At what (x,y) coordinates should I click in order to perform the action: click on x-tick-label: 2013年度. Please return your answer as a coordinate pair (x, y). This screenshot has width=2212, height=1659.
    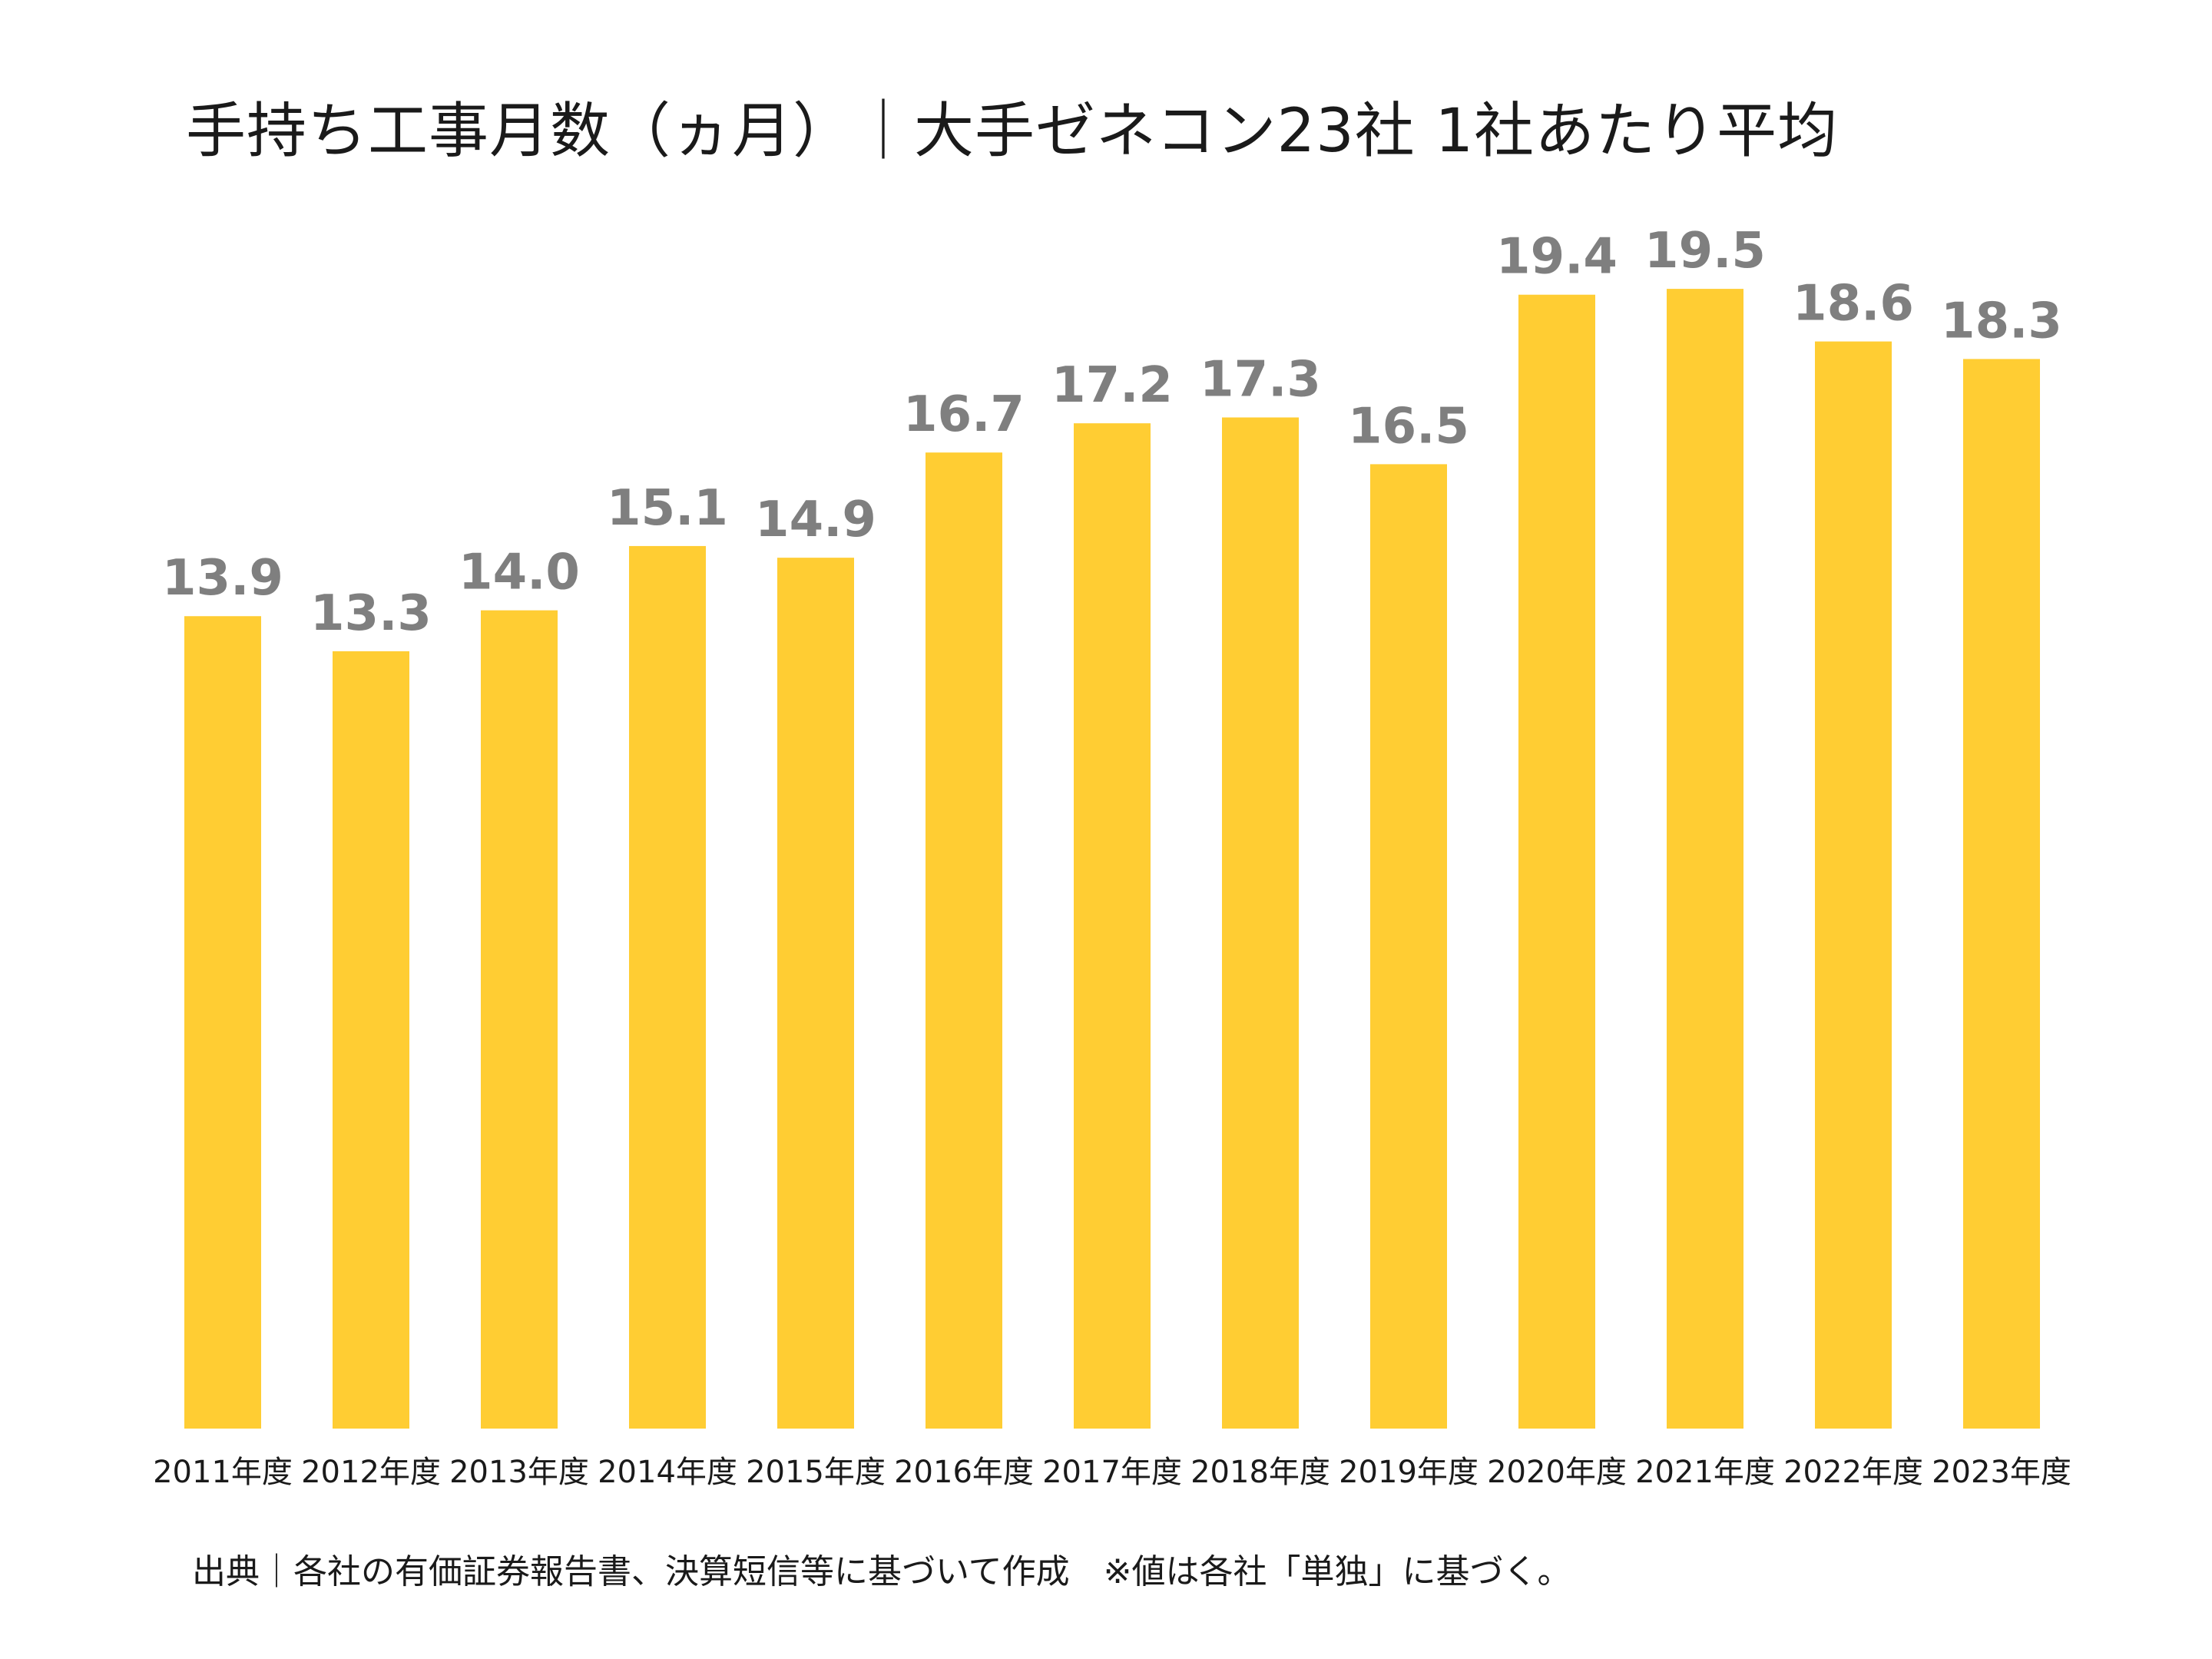
    Looking at the image, I should click on (519, 1473).